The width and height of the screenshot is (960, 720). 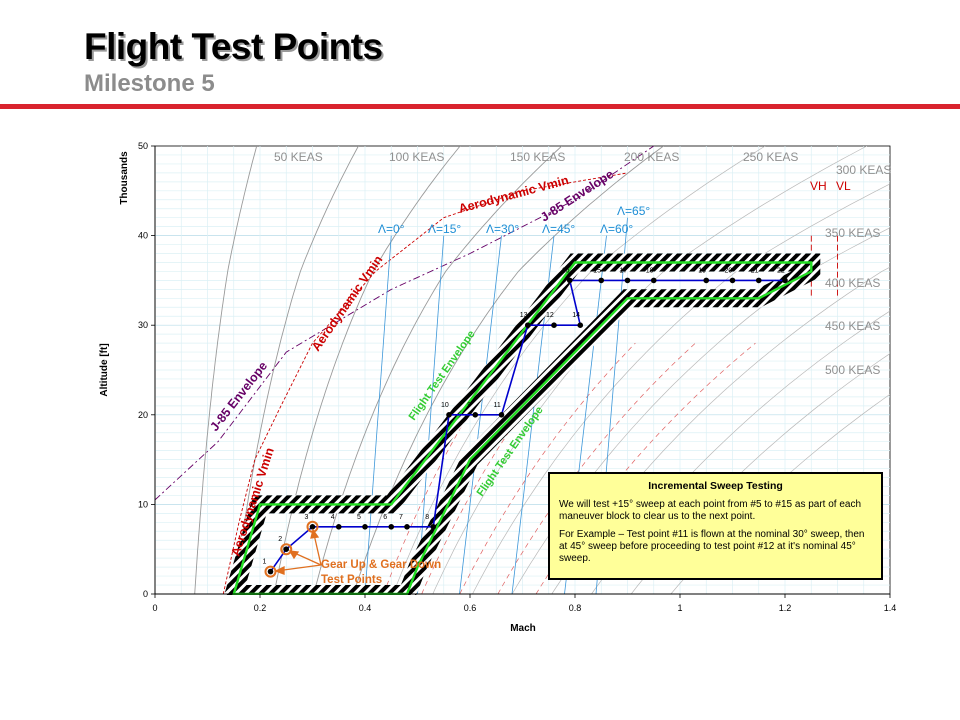 I want to click on y-tick-label: 40, so click(x=143, y=236).